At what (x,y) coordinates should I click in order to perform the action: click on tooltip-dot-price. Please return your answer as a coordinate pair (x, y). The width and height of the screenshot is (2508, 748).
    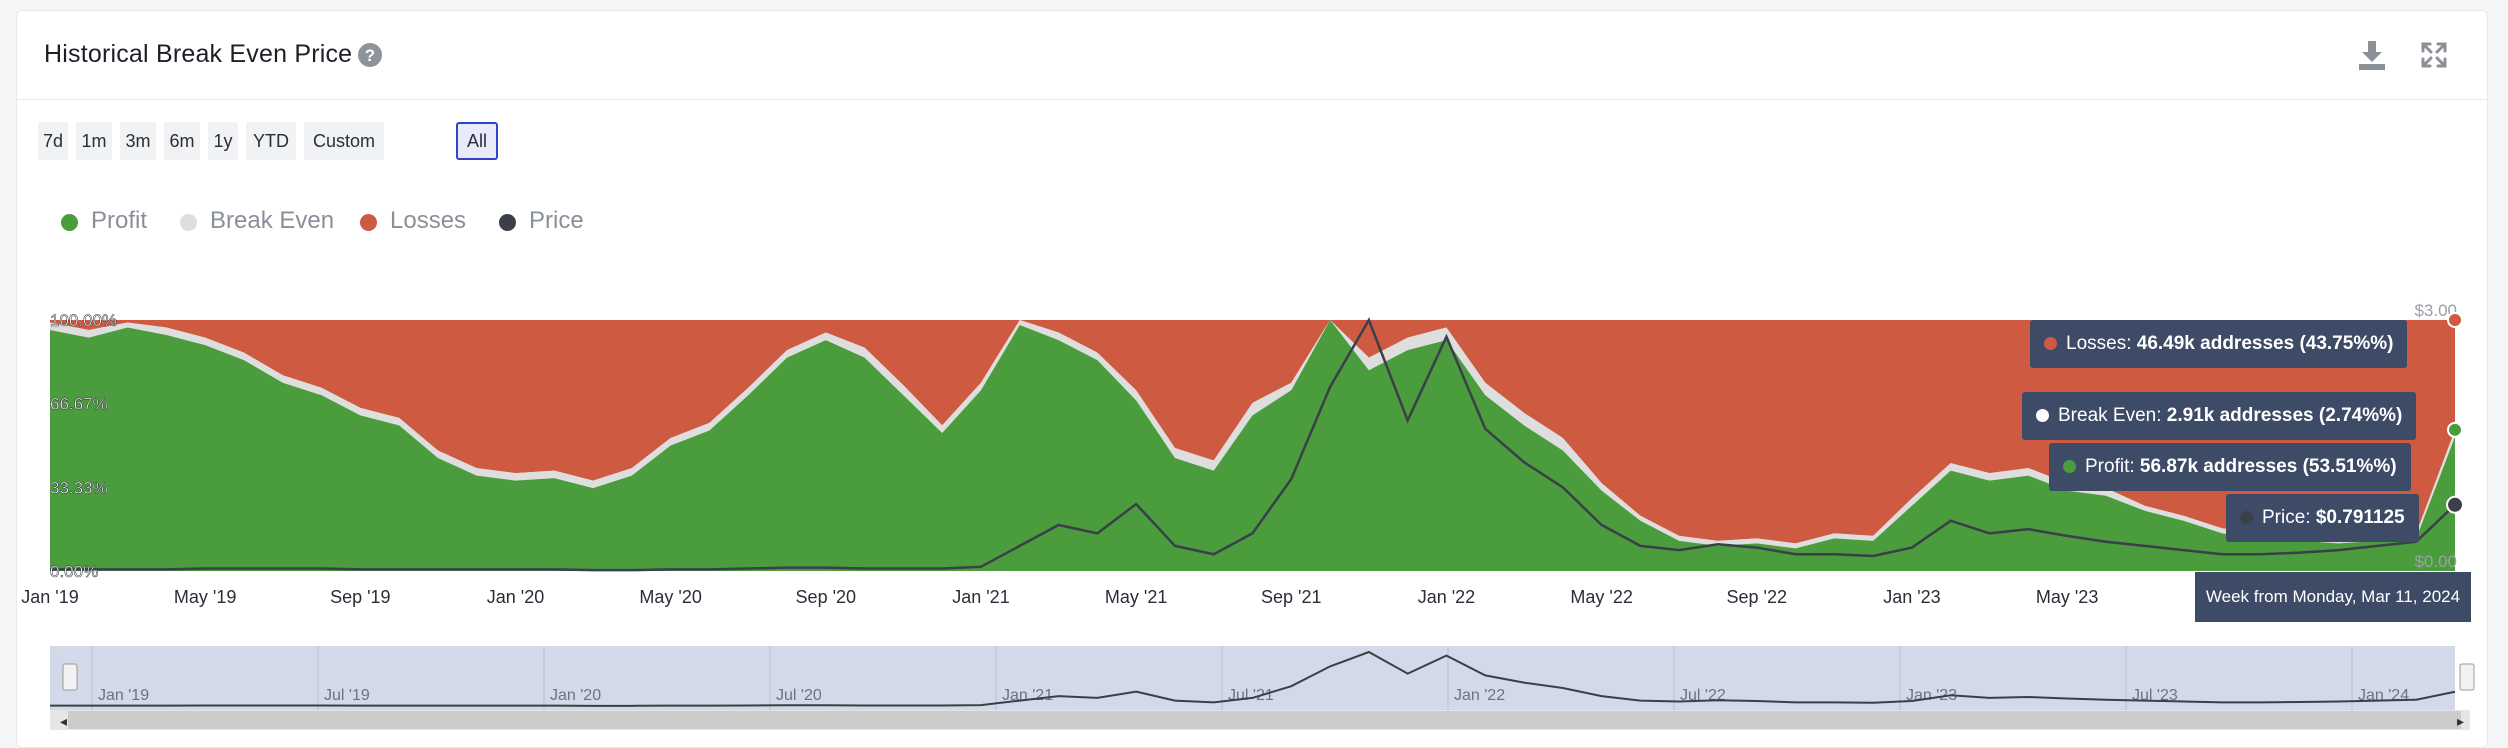
    Looking at the image, I should click on (2246, 517).